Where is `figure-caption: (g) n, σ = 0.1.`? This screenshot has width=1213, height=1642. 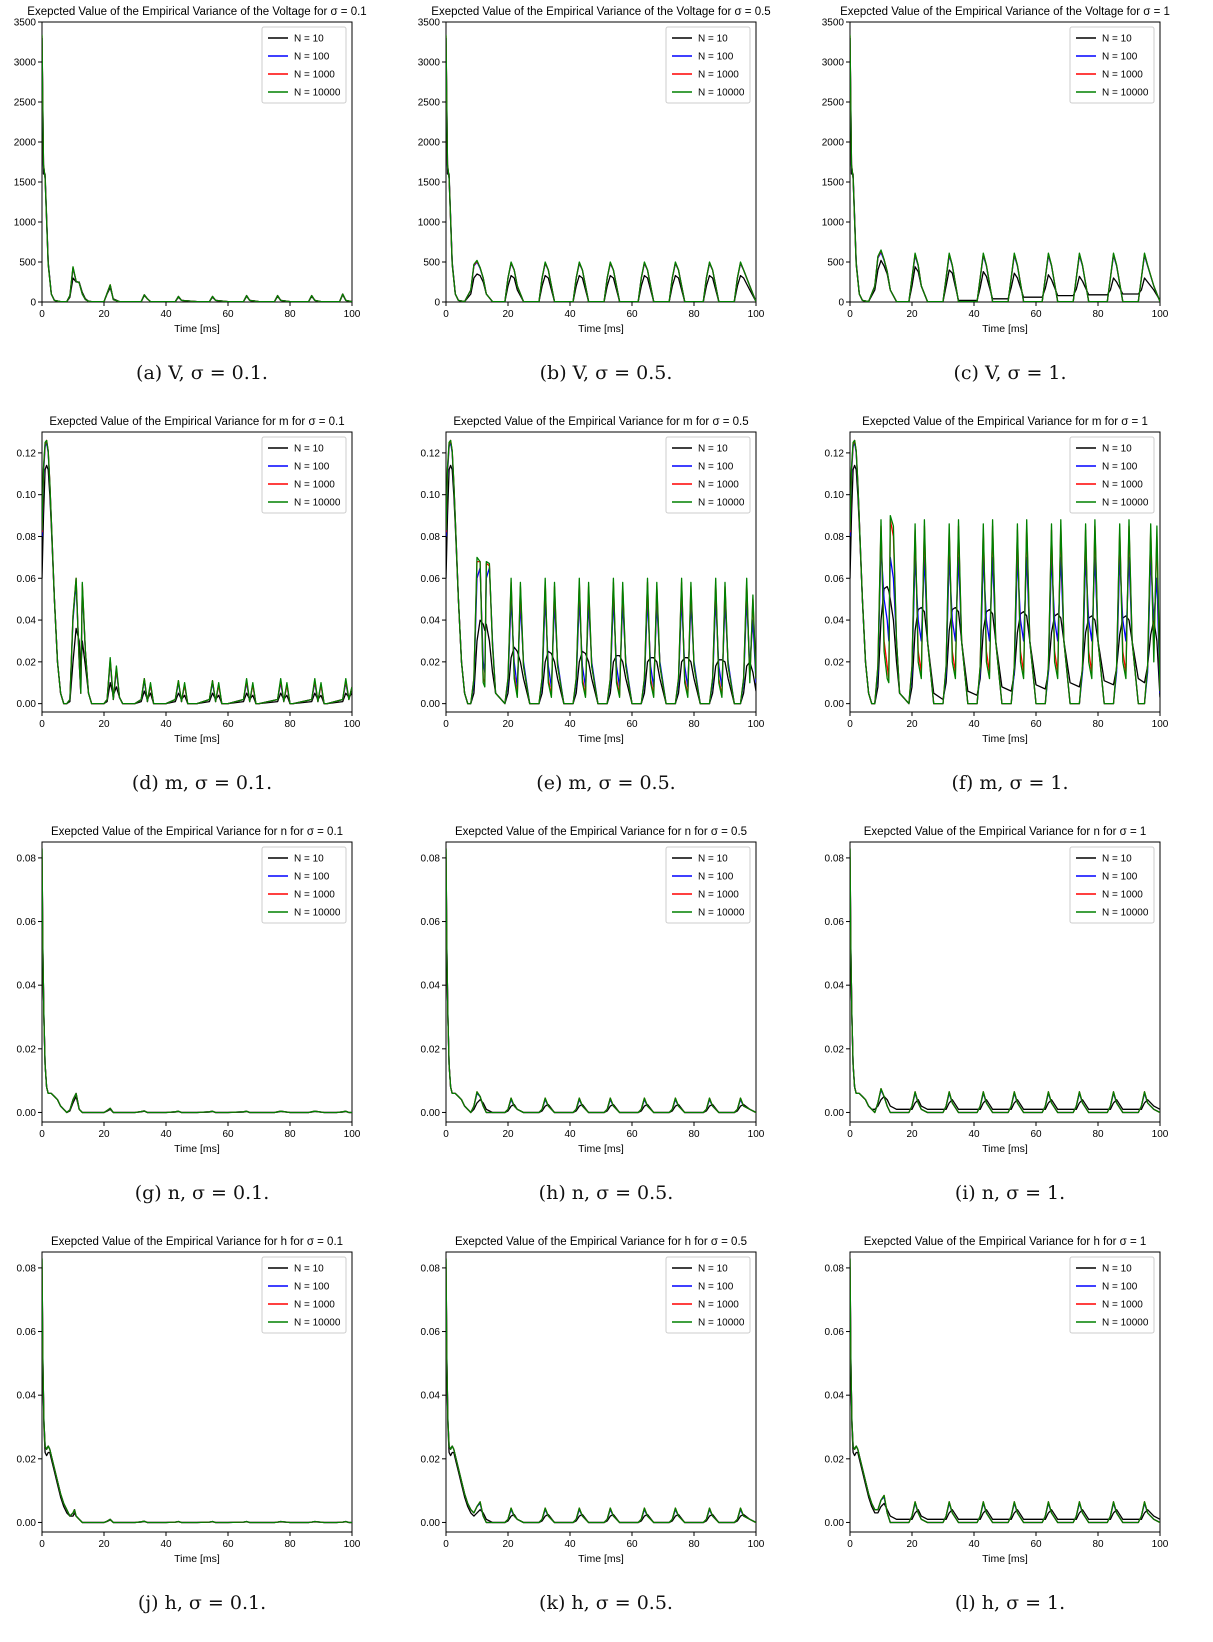 figure-caption: (g) n, σ = 0.1. is located at coordinates (202, 1193).